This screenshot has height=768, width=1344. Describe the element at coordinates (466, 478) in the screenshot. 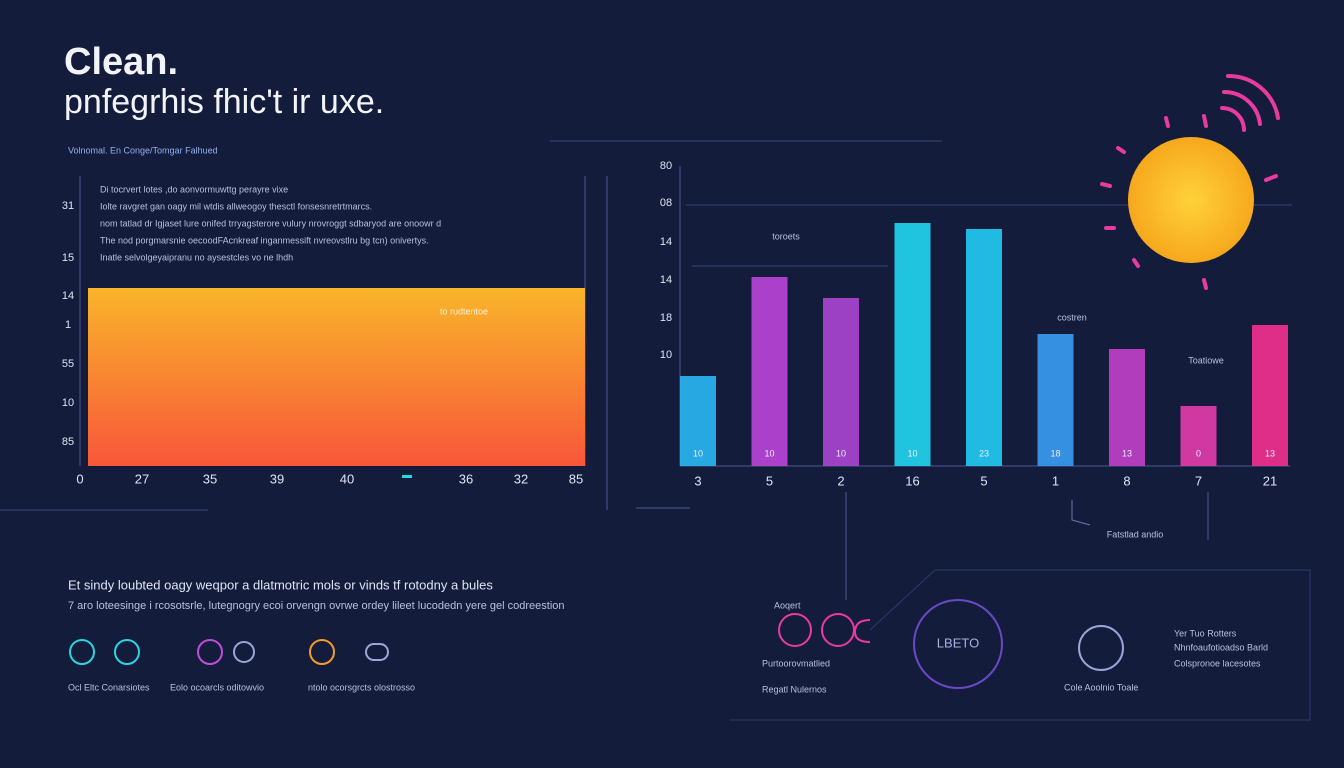

I see `x-label: 36` at that location.